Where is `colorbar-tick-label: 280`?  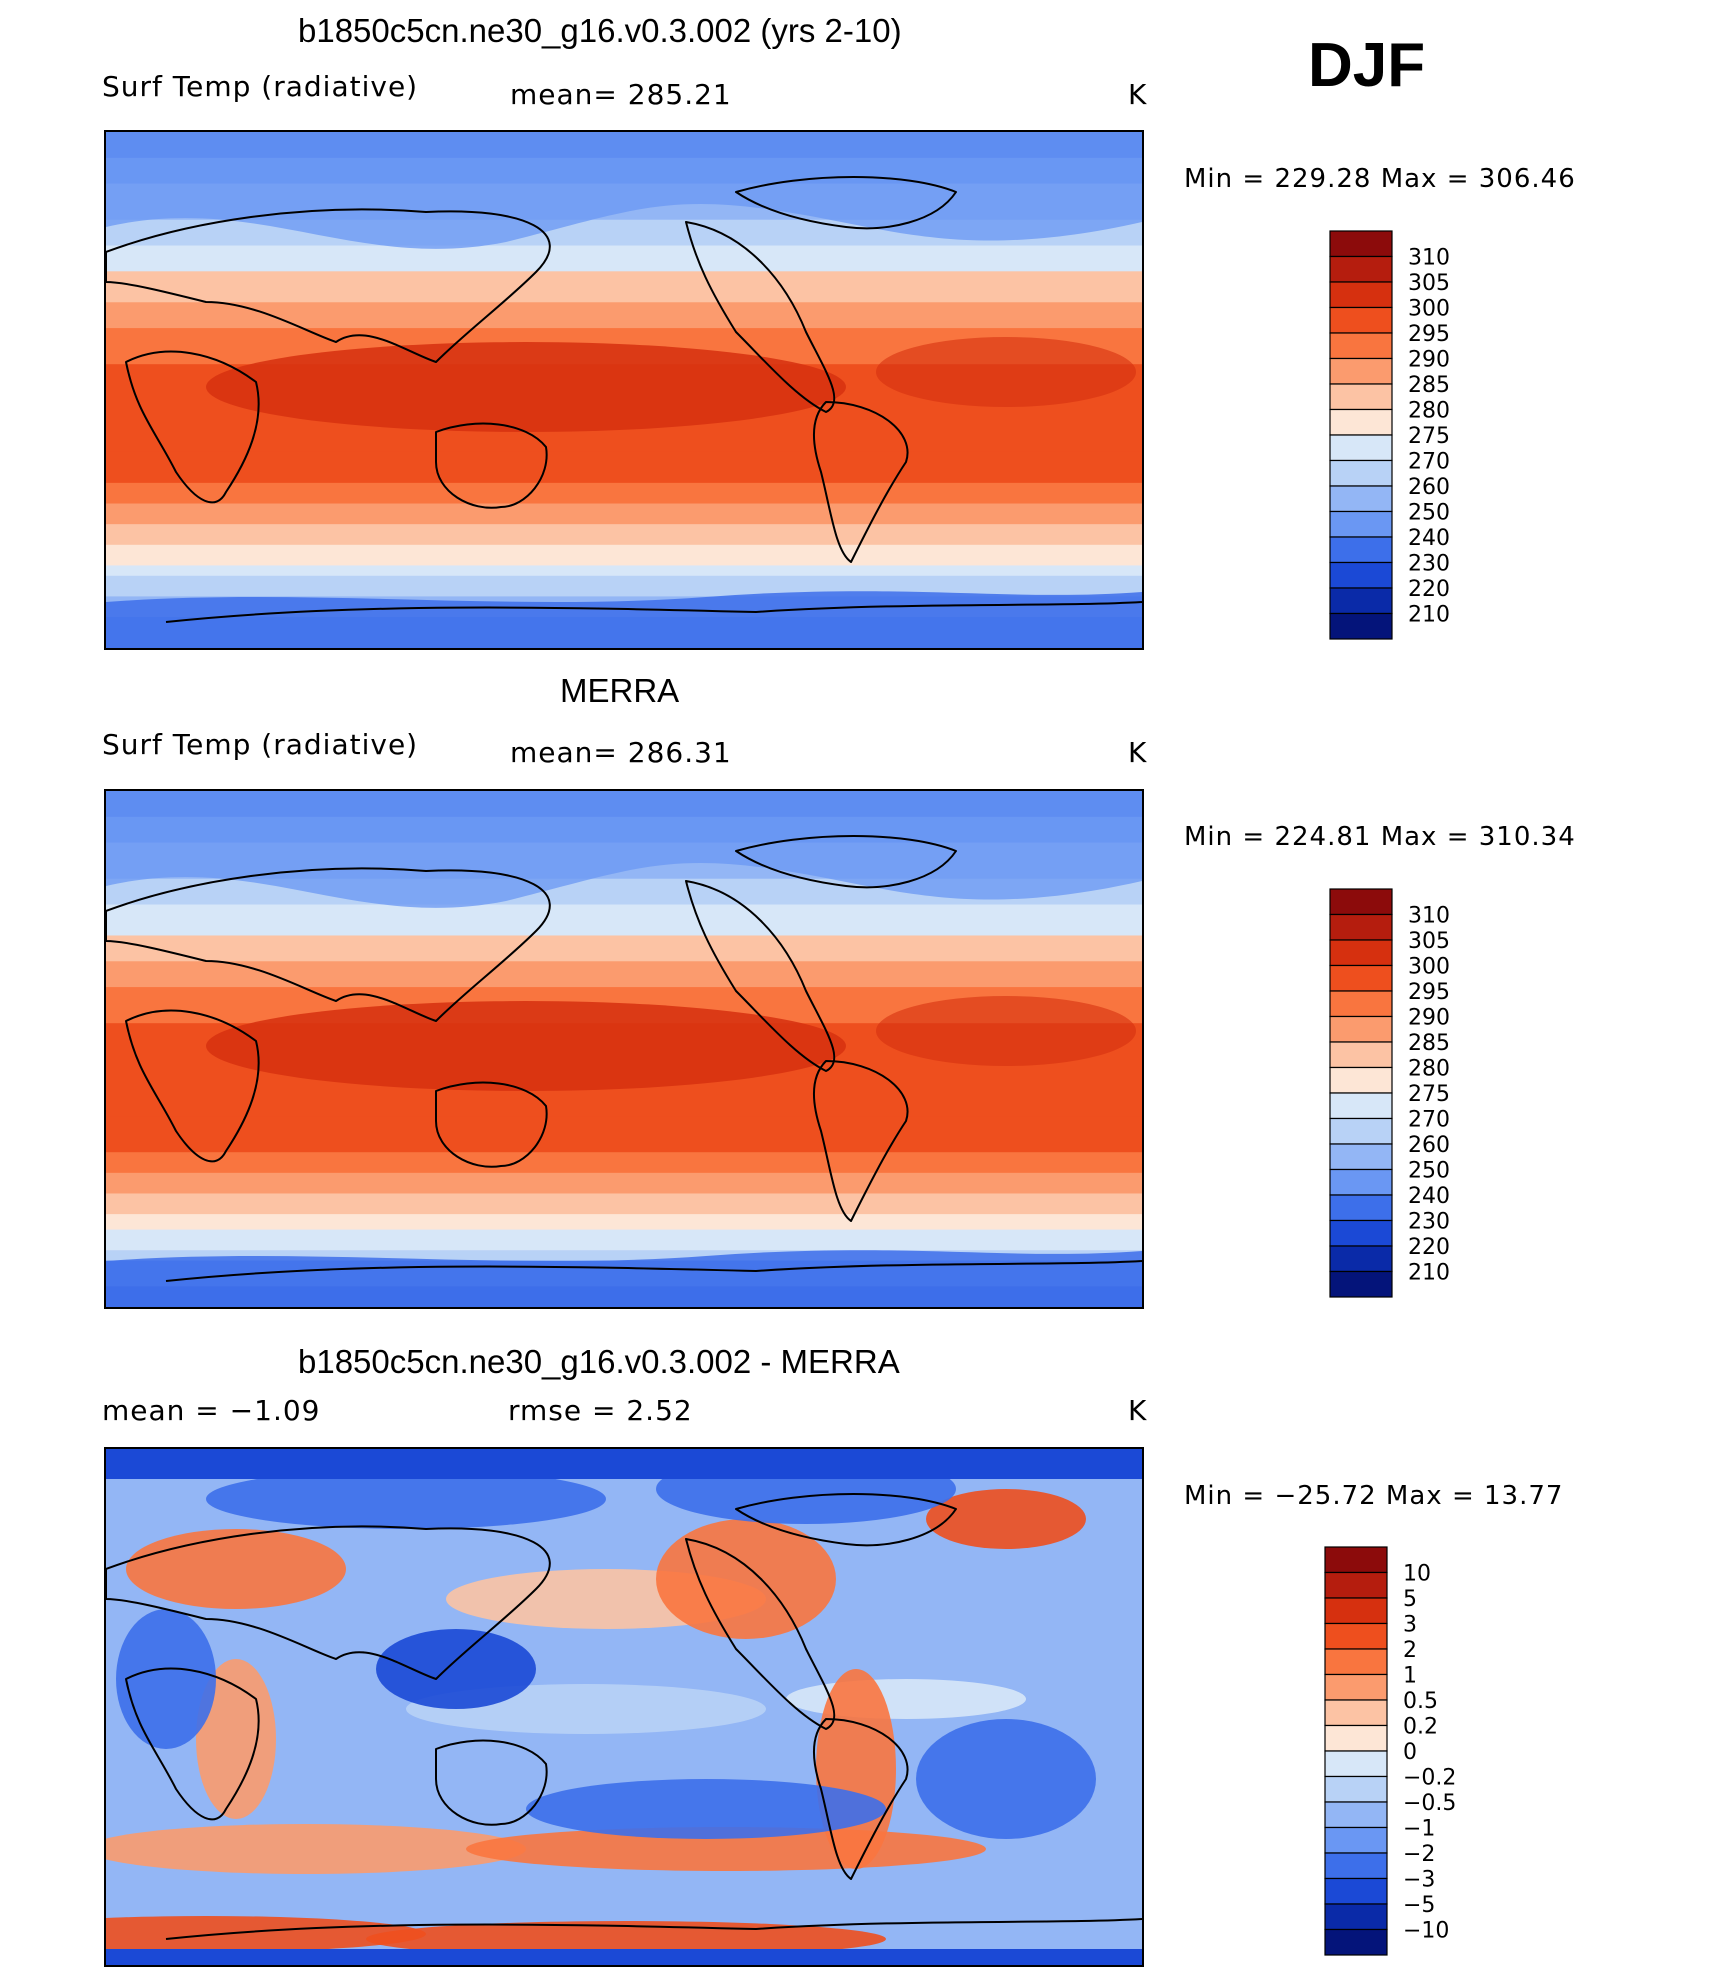
colorbar-tick-label: 280 is located at coordinates (1429, 411).